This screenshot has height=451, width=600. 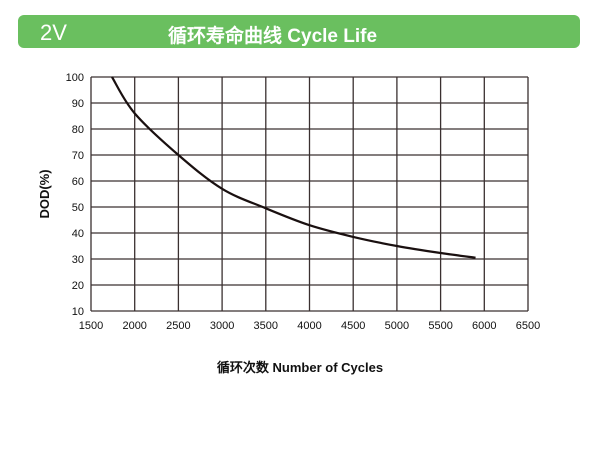 I want to click on y-tick-label: 50, so click(x=78, y=208).